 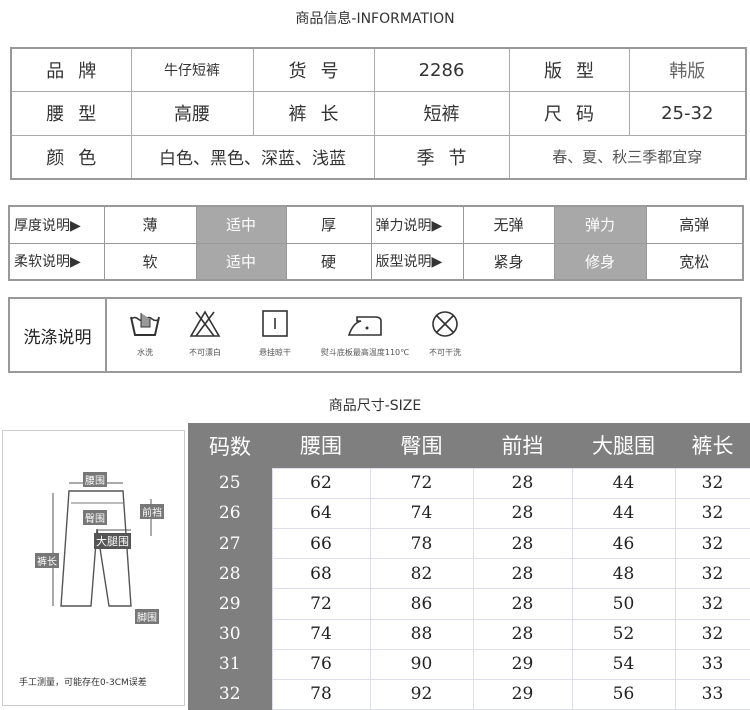 I want to click on attribute-option-selected: 弹力, so click(x=600, y=224).